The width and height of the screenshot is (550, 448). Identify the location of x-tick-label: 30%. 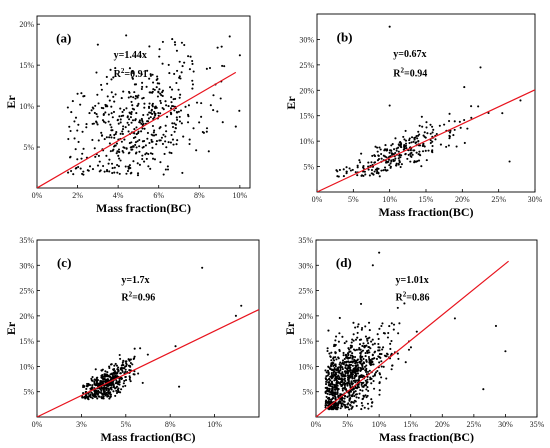
(535, 199).